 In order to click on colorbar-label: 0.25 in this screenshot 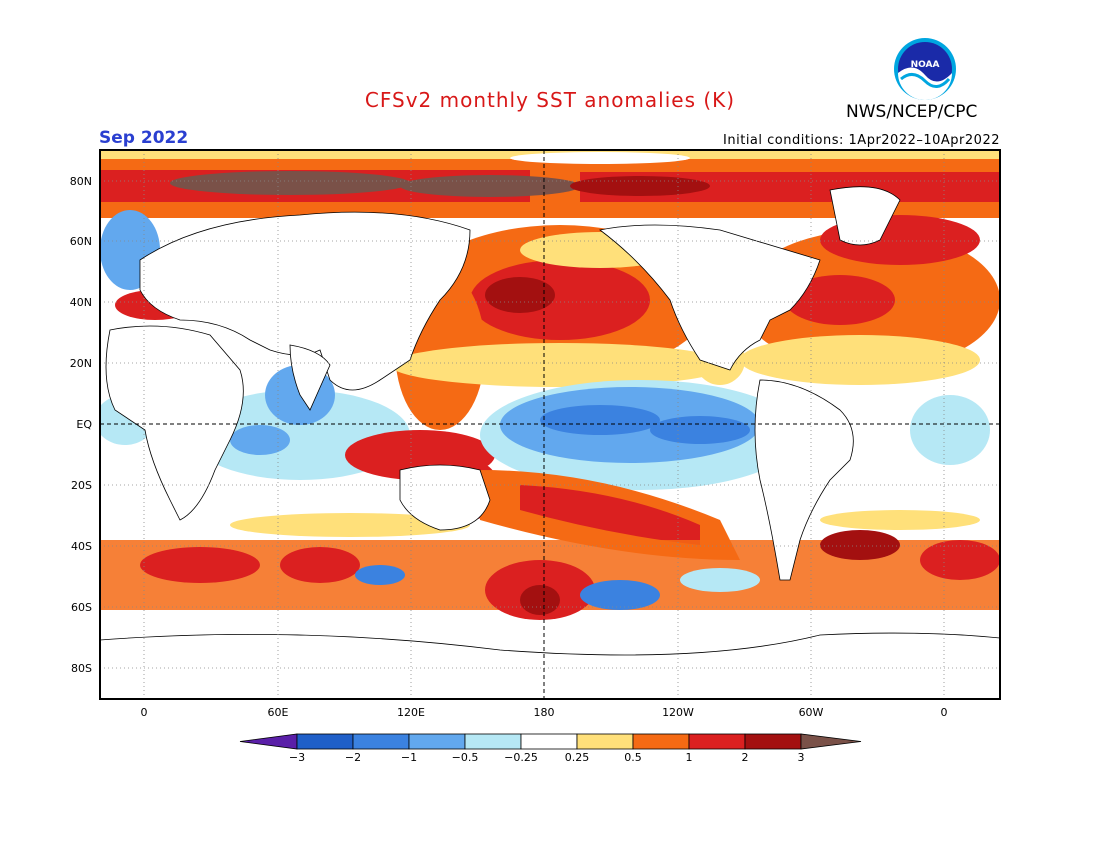, I will do `click(577, 757)`.